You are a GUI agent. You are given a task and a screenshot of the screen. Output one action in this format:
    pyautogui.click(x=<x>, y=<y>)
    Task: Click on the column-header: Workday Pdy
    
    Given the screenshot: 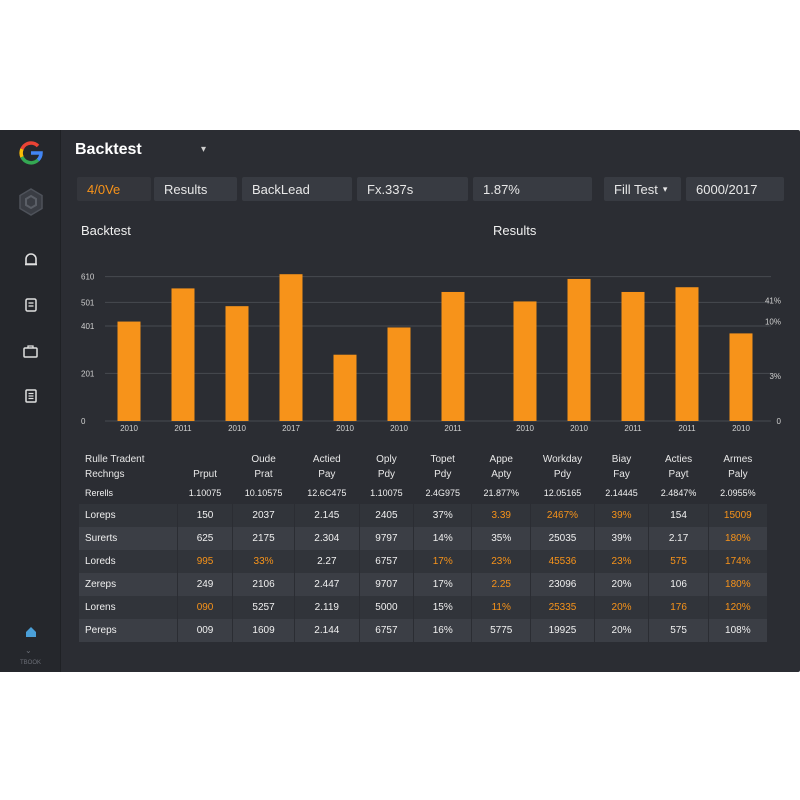 What is the action you would take?
    pyautogui.click(x=562, y=467)
    